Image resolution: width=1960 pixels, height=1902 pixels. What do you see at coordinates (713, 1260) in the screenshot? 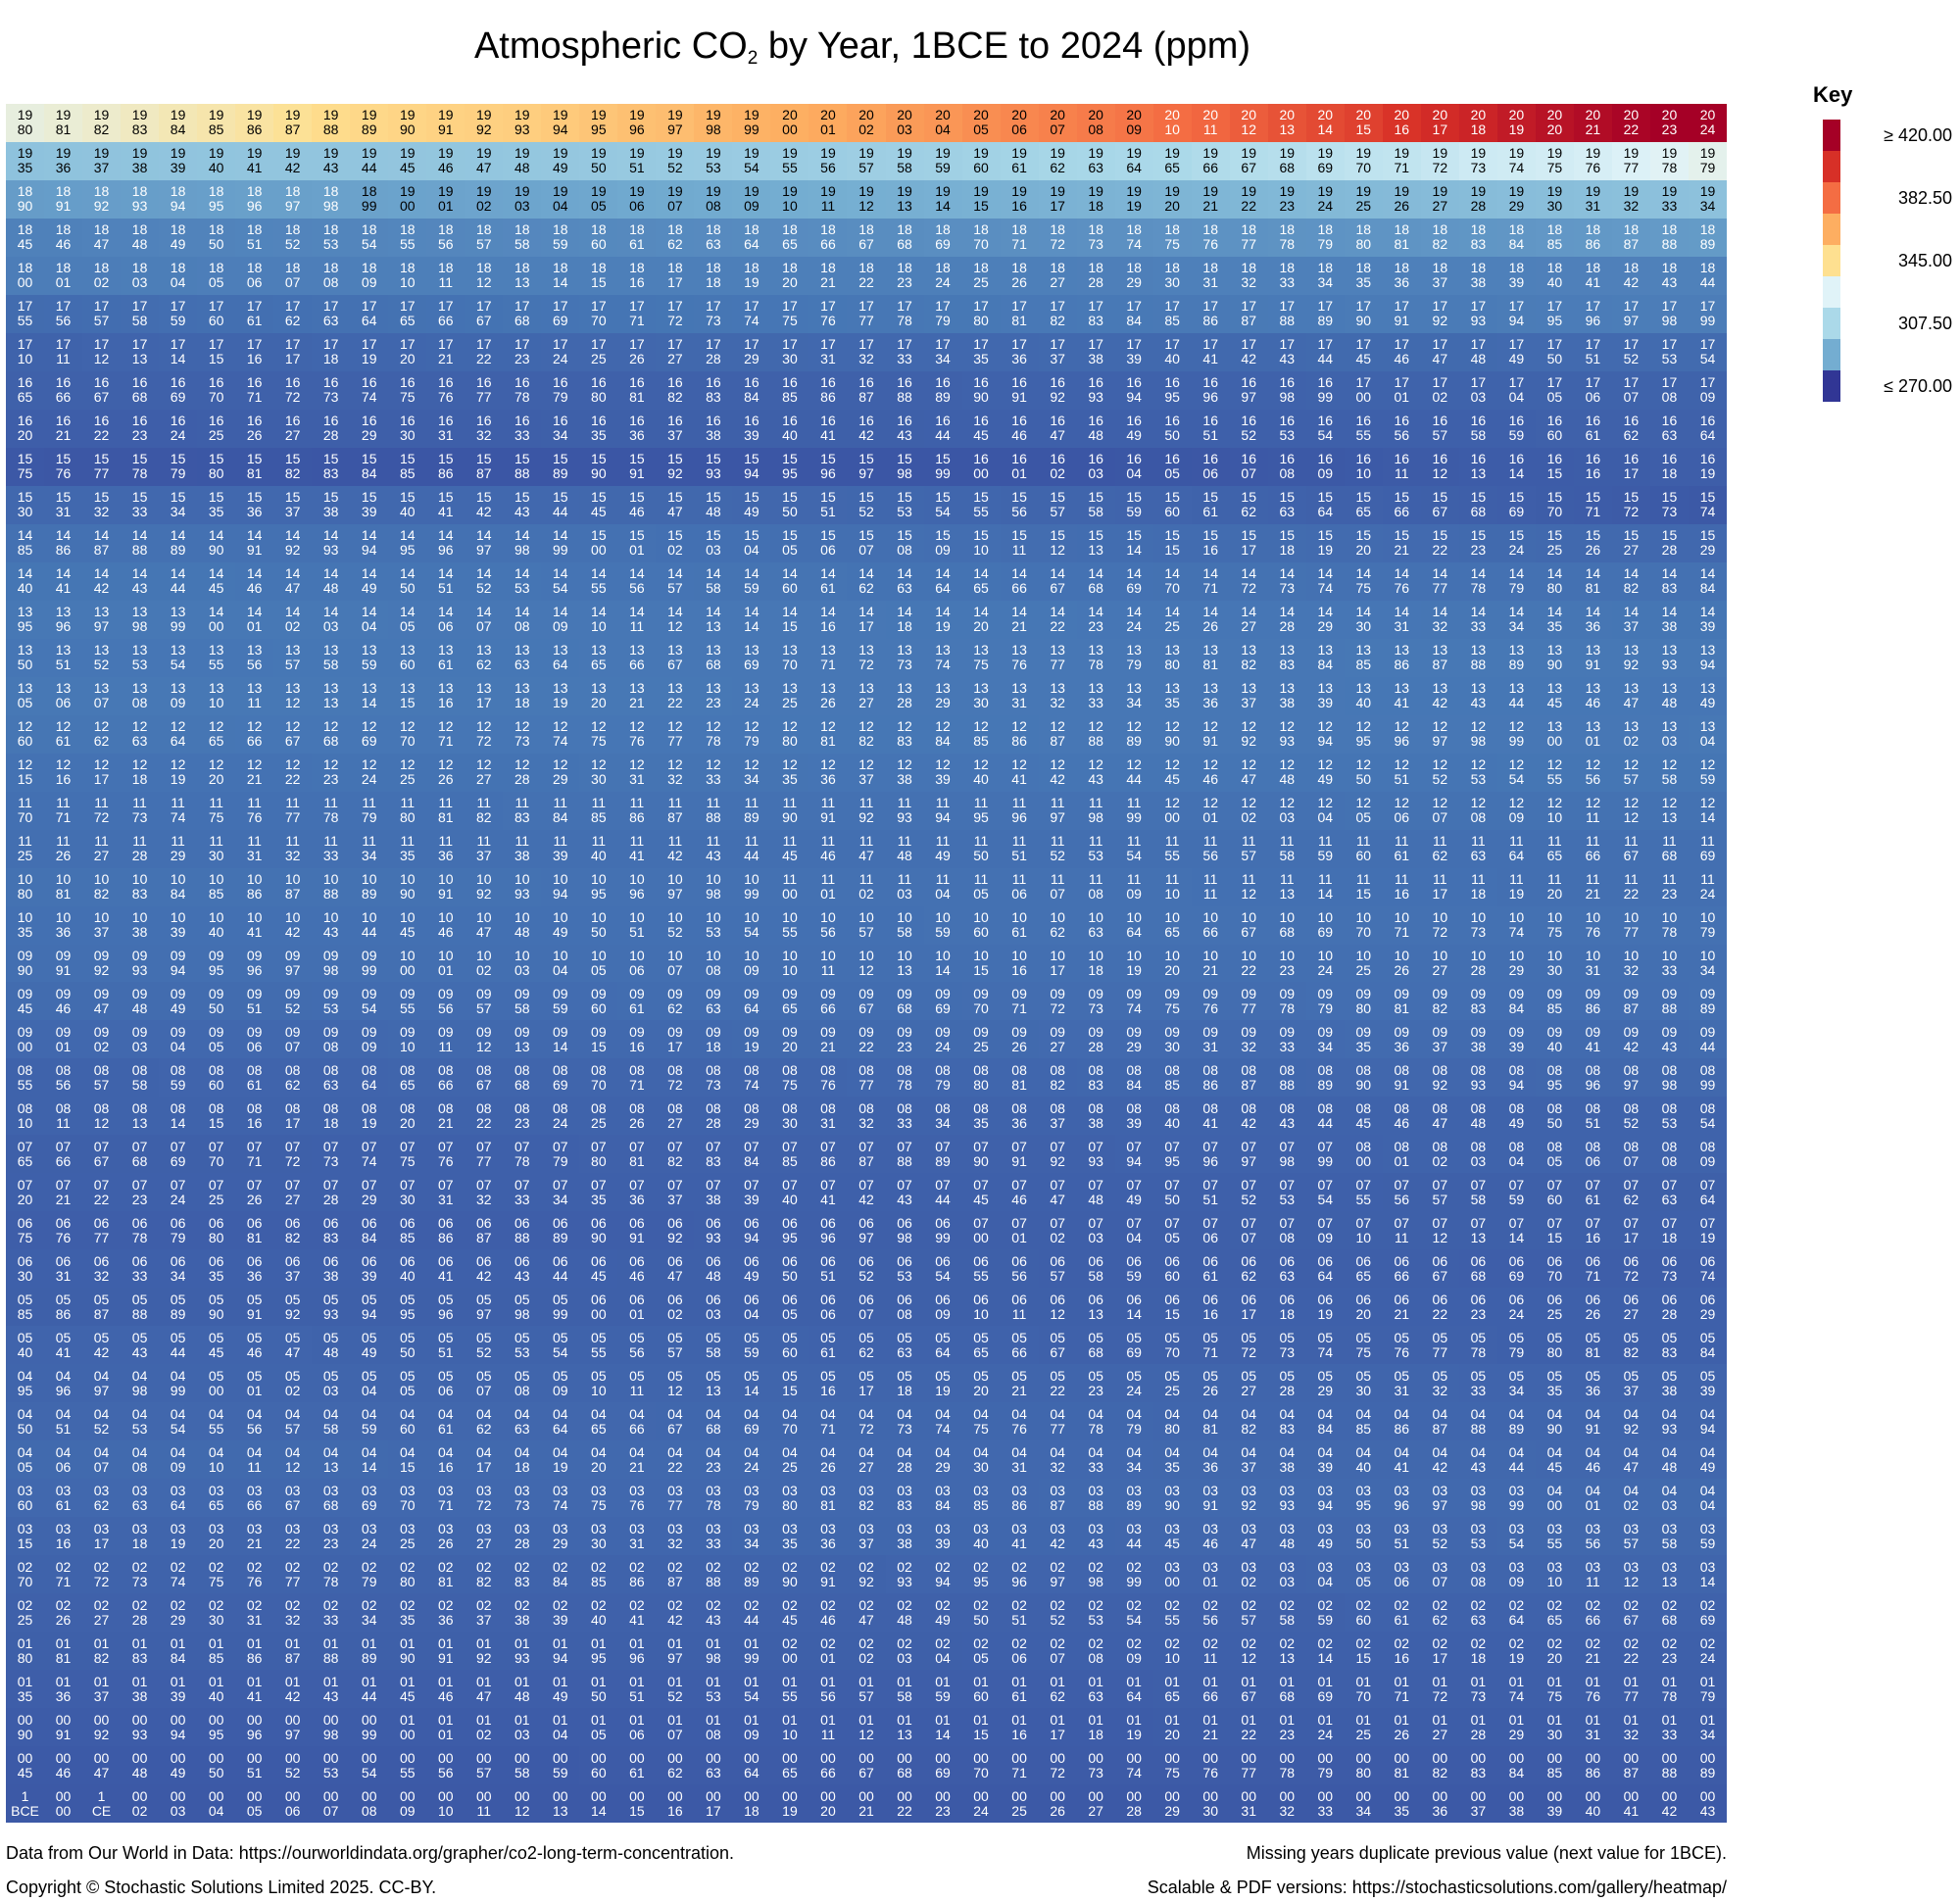
I see `cell-century: 06` at bounding box center [713, 1260].